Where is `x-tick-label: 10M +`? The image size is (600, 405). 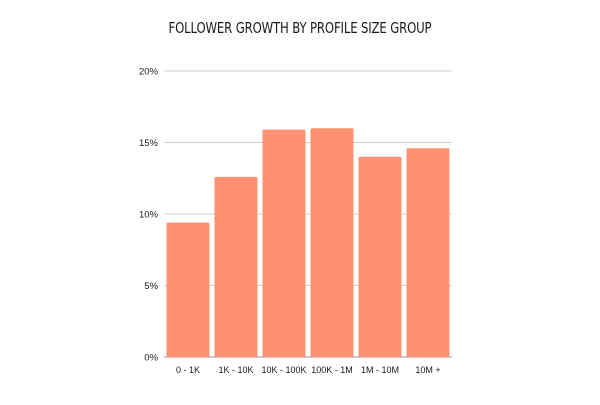 x-tick-label: 10M + is located at coordinates (427, 370).